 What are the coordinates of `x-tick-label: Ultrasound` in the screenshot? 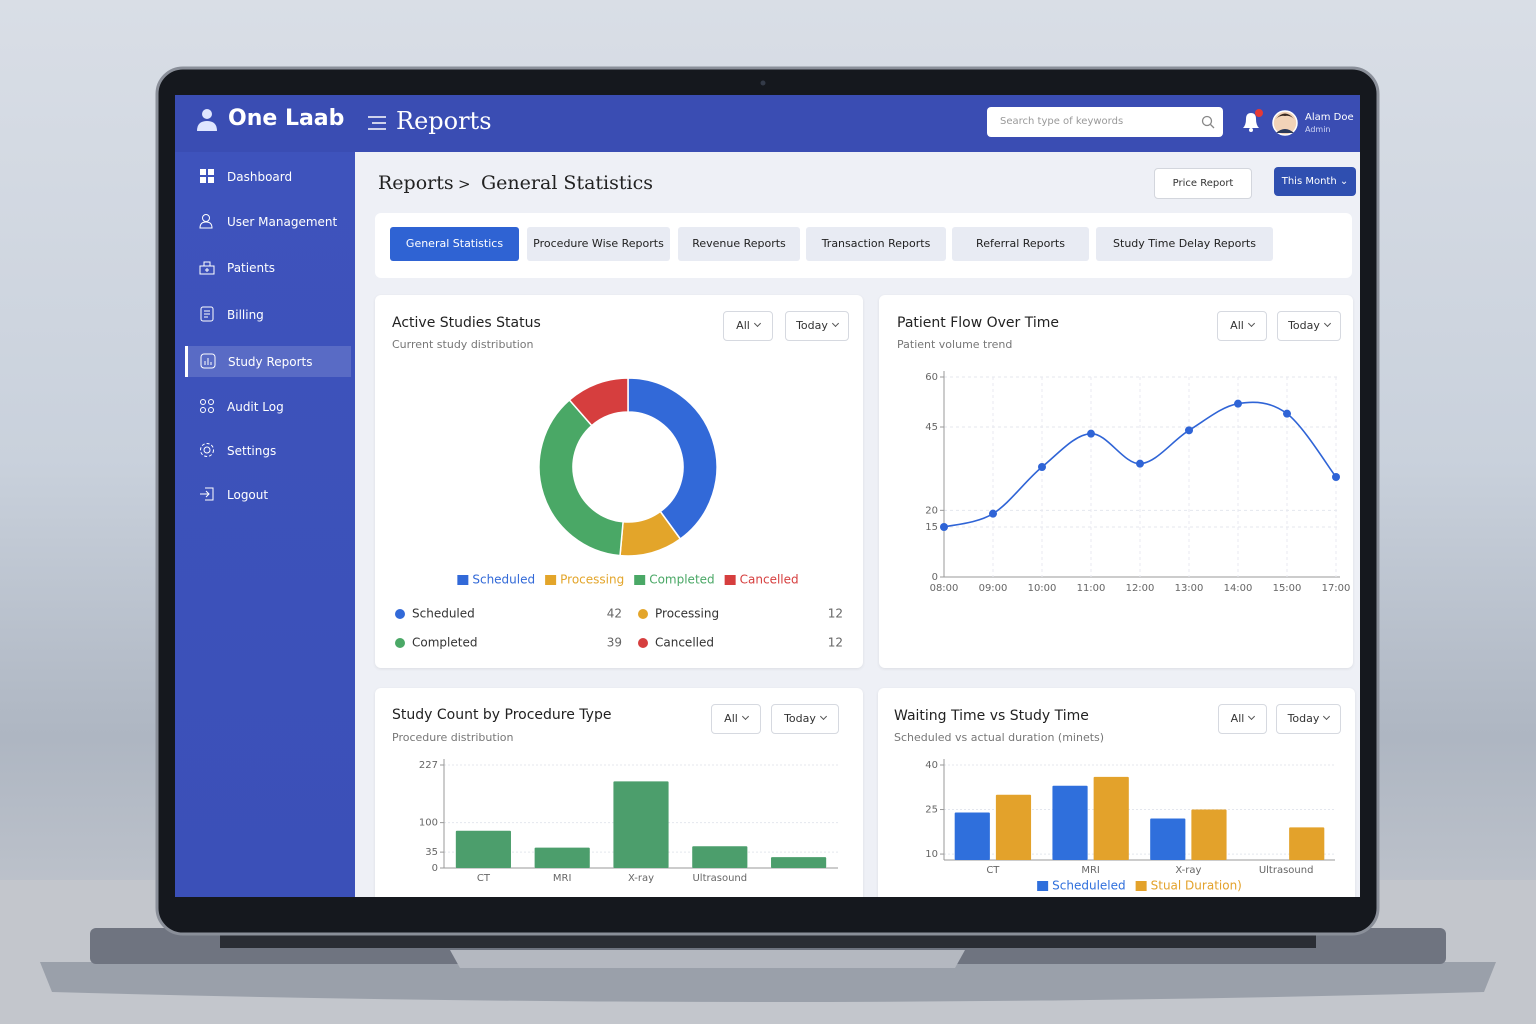 It's located at (1286, 870).